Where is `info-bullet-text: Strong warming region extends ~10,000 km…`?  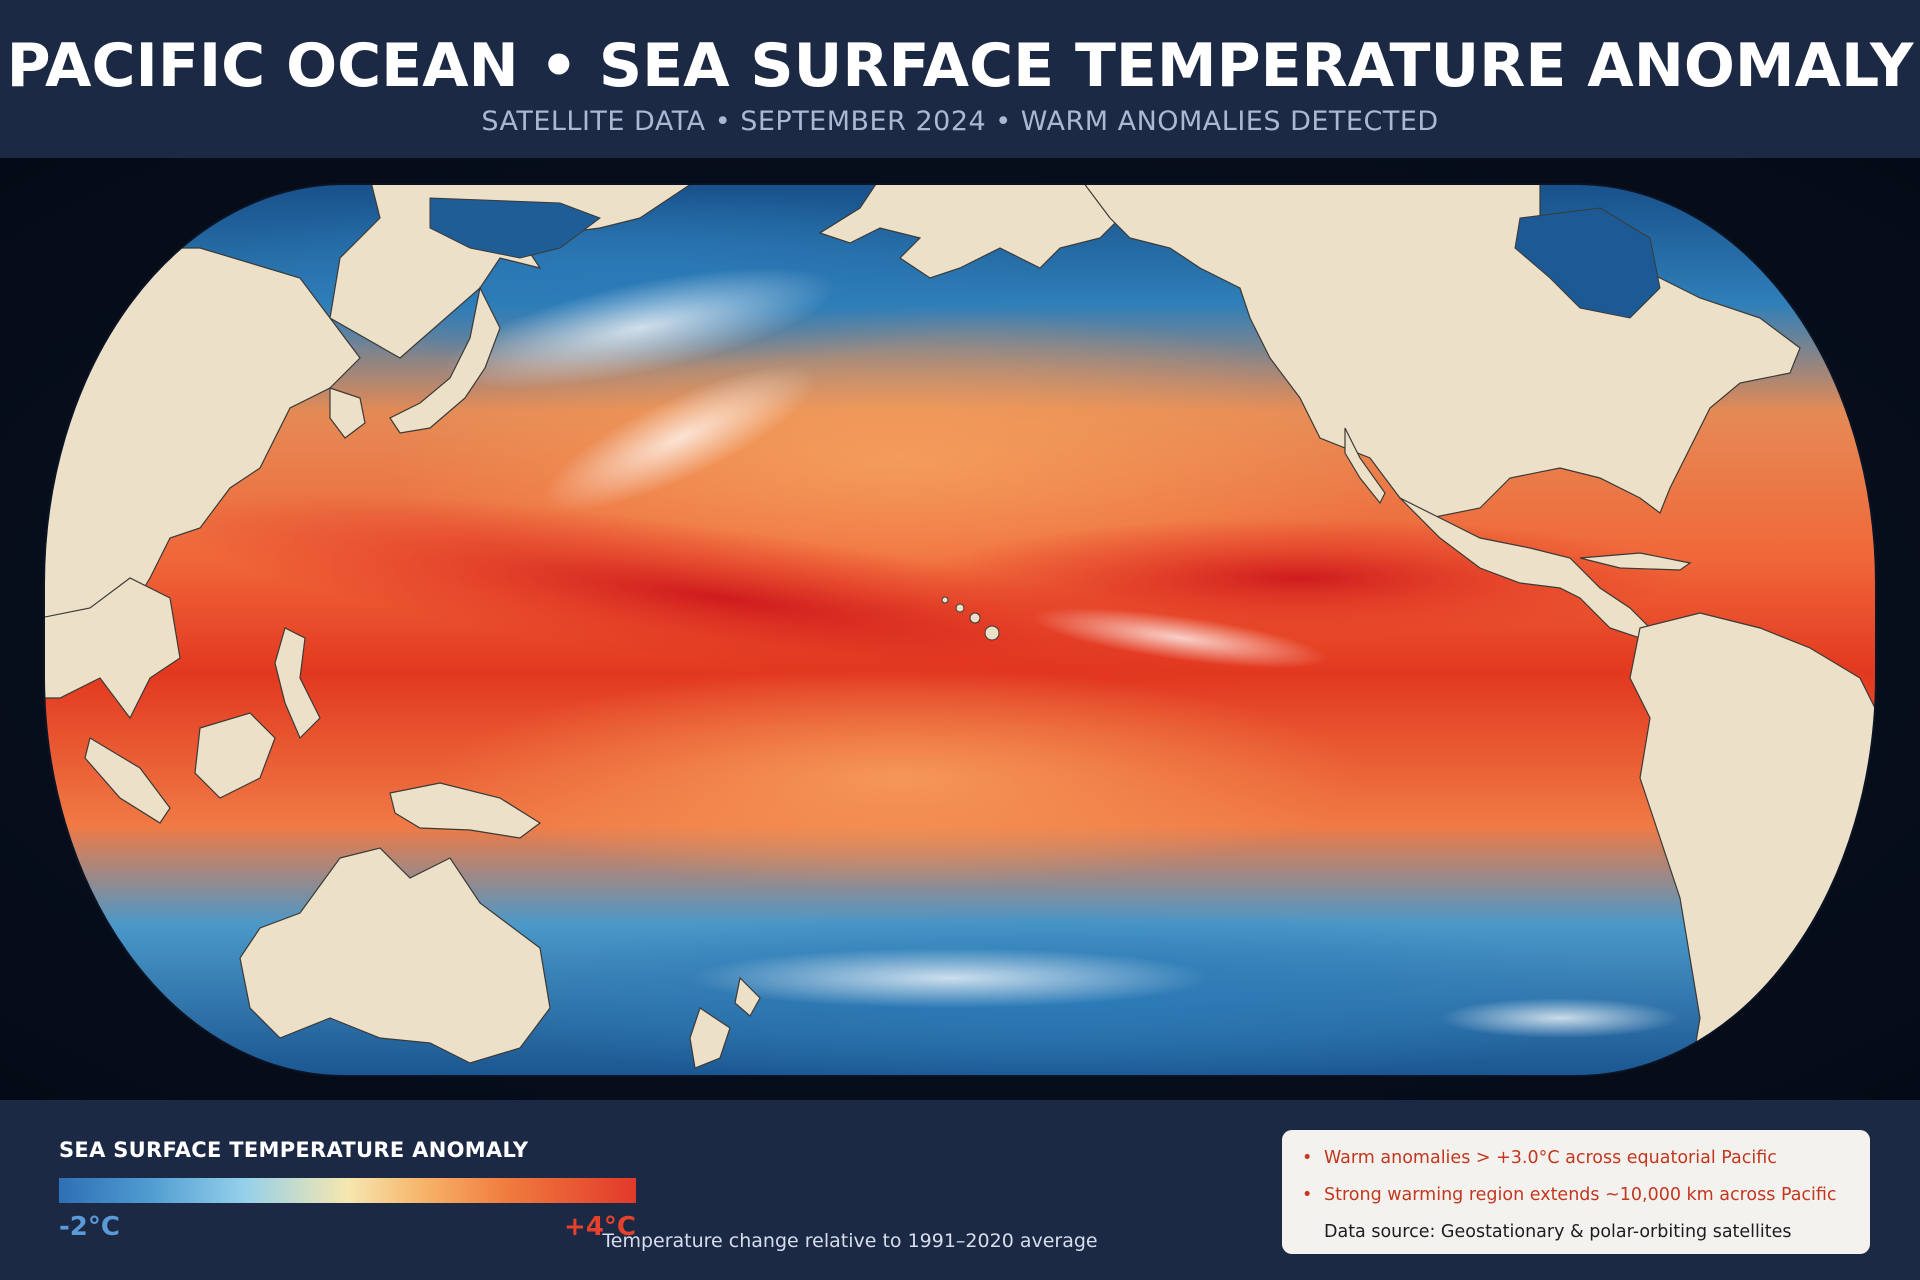
info-bullet-text: Strong warming region extends ~10,000 km… is located at coordinates (1580, 1195).